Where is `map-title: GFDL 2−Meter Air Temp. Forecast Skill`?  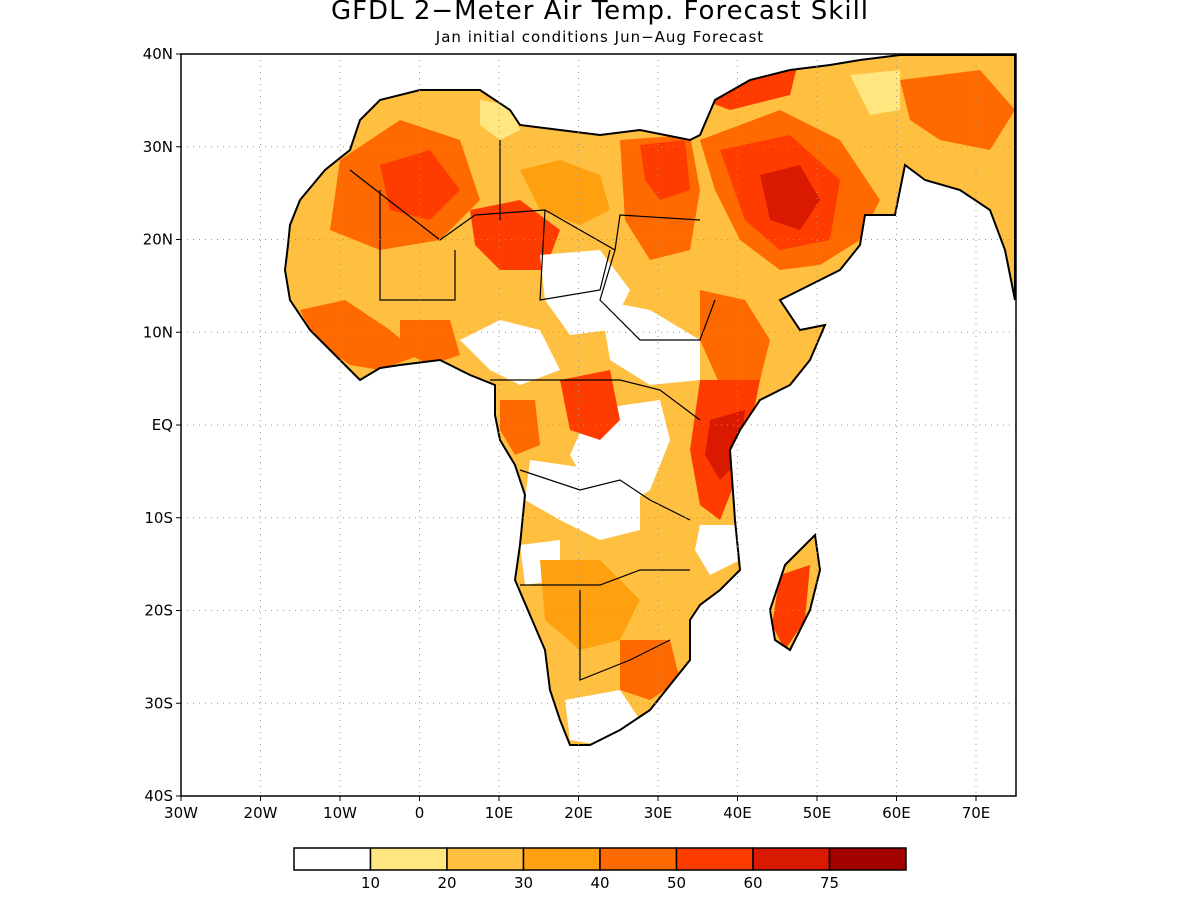 map-title: GFDL 2−Meter Air Temp. Forecast Skill is located at coordinates (600, 13).